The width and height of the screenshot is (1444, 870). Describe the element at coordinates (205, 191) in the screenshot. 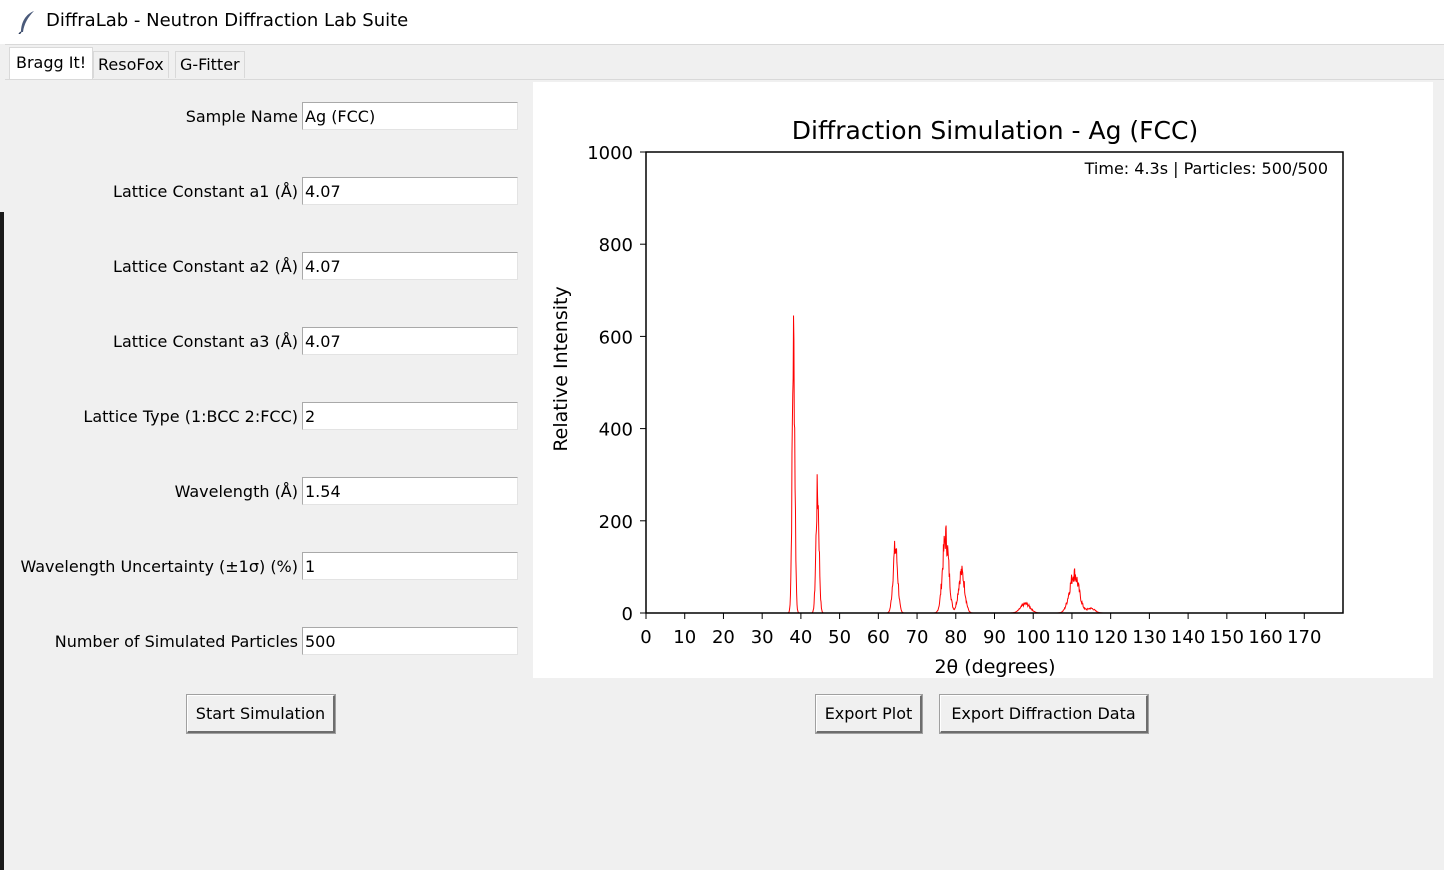

I see `lattice-a1-label: Lattice Constant a1 (Å)` at that location.